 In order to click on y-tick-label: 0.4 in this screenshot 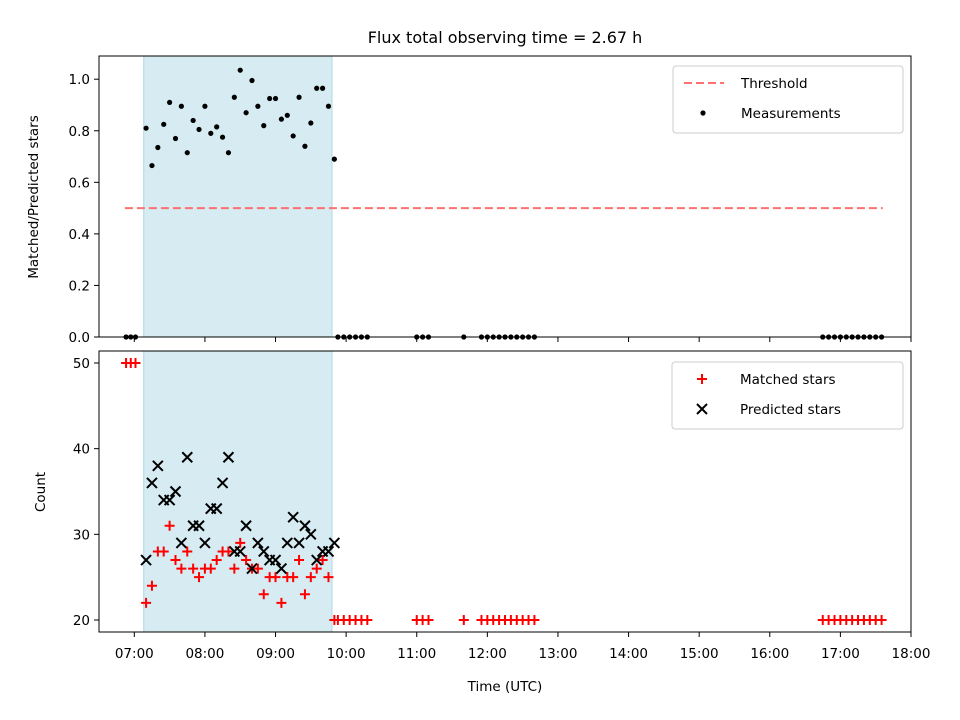, I will do `click(79, 235)`.